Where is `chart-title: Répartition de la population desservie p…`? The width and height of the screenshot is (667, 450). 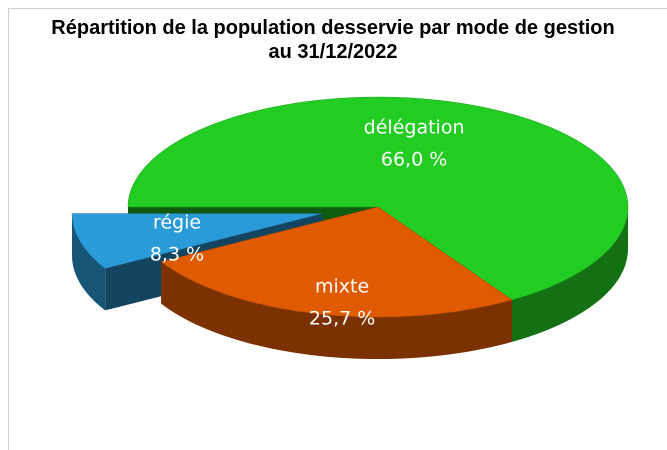 chart-title: Répartition de la population desservie p… is located at coordinates (333, 40).